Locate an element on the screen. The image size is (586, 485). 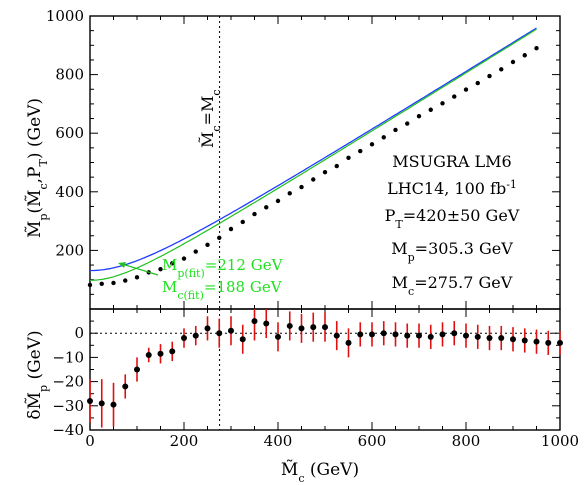
x-tick-label: 400 is located at coordinates (278, 441).